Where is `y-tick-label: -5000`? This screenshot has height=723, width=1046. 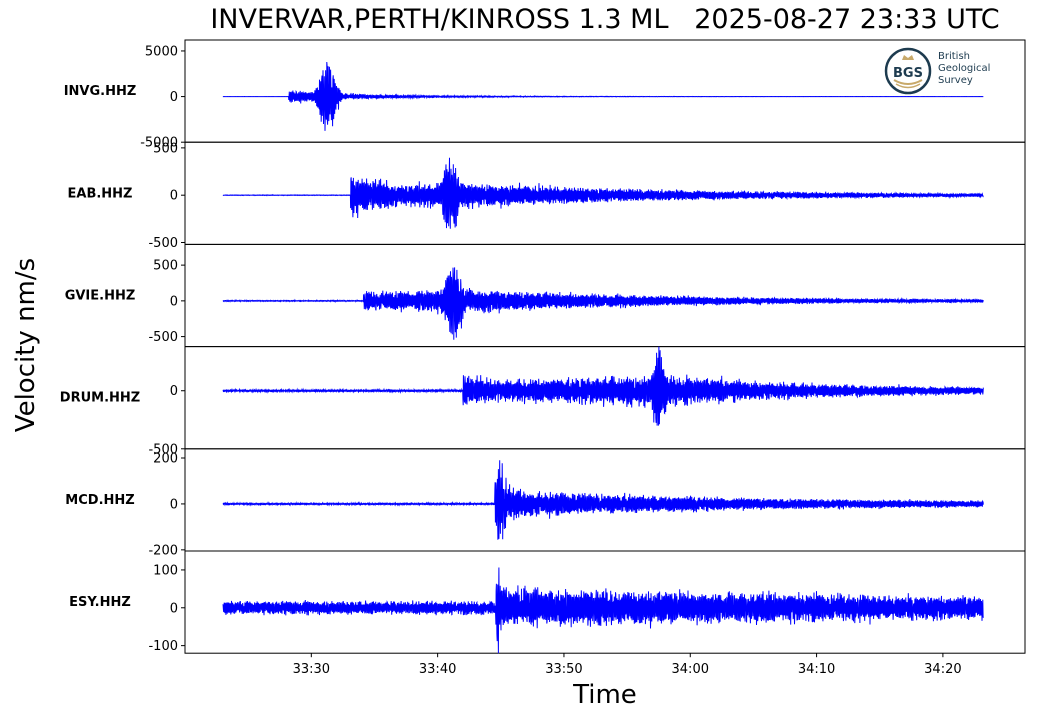
y-tick-label: -5000 is located at coordinates (159, 143).